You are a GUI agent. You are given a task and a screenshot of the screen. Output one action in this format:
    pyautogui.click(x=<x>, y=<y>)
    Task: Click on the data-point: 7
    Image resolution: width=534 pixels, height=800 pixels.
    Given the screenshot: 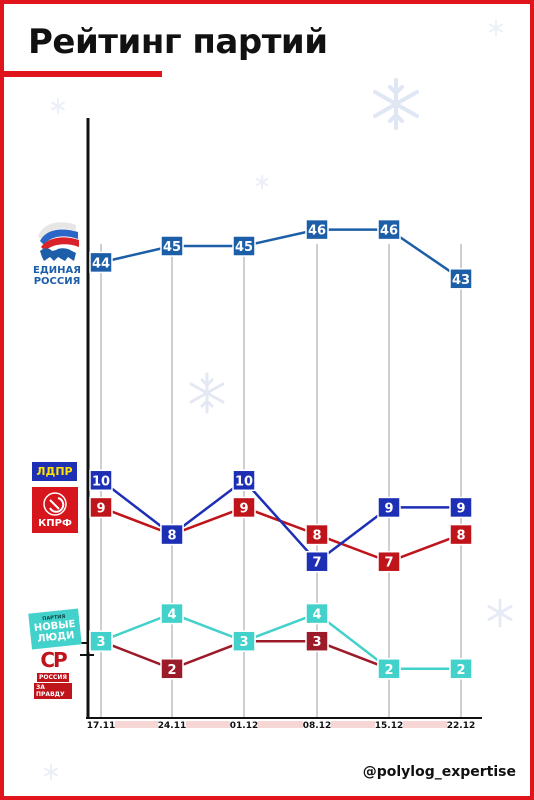 What is the action you would take?
    pyautogui.click(x=317, y=561)
    